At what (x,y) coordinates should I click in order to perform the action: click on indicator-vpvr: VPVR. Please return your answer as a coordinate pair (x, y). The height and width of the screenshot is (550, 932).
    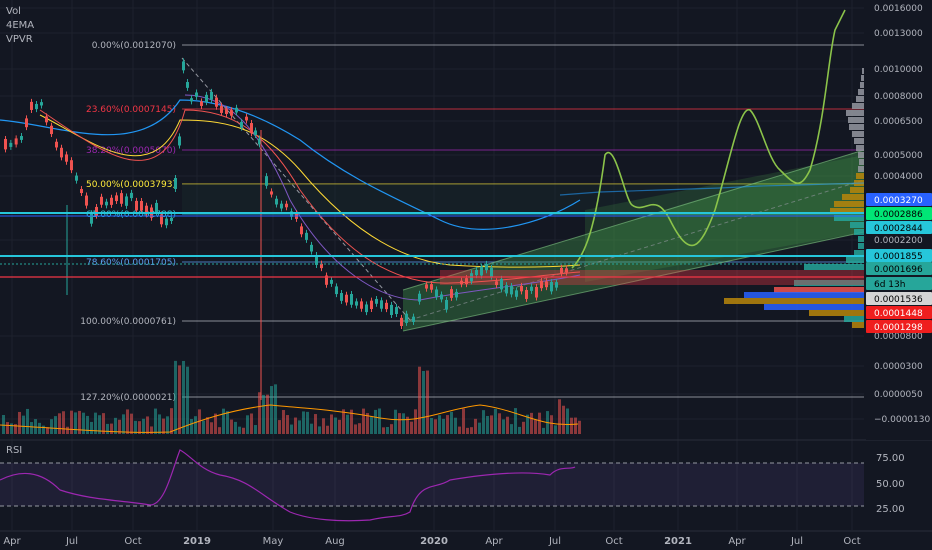
    Looking at the image, I should click on (19, 39).